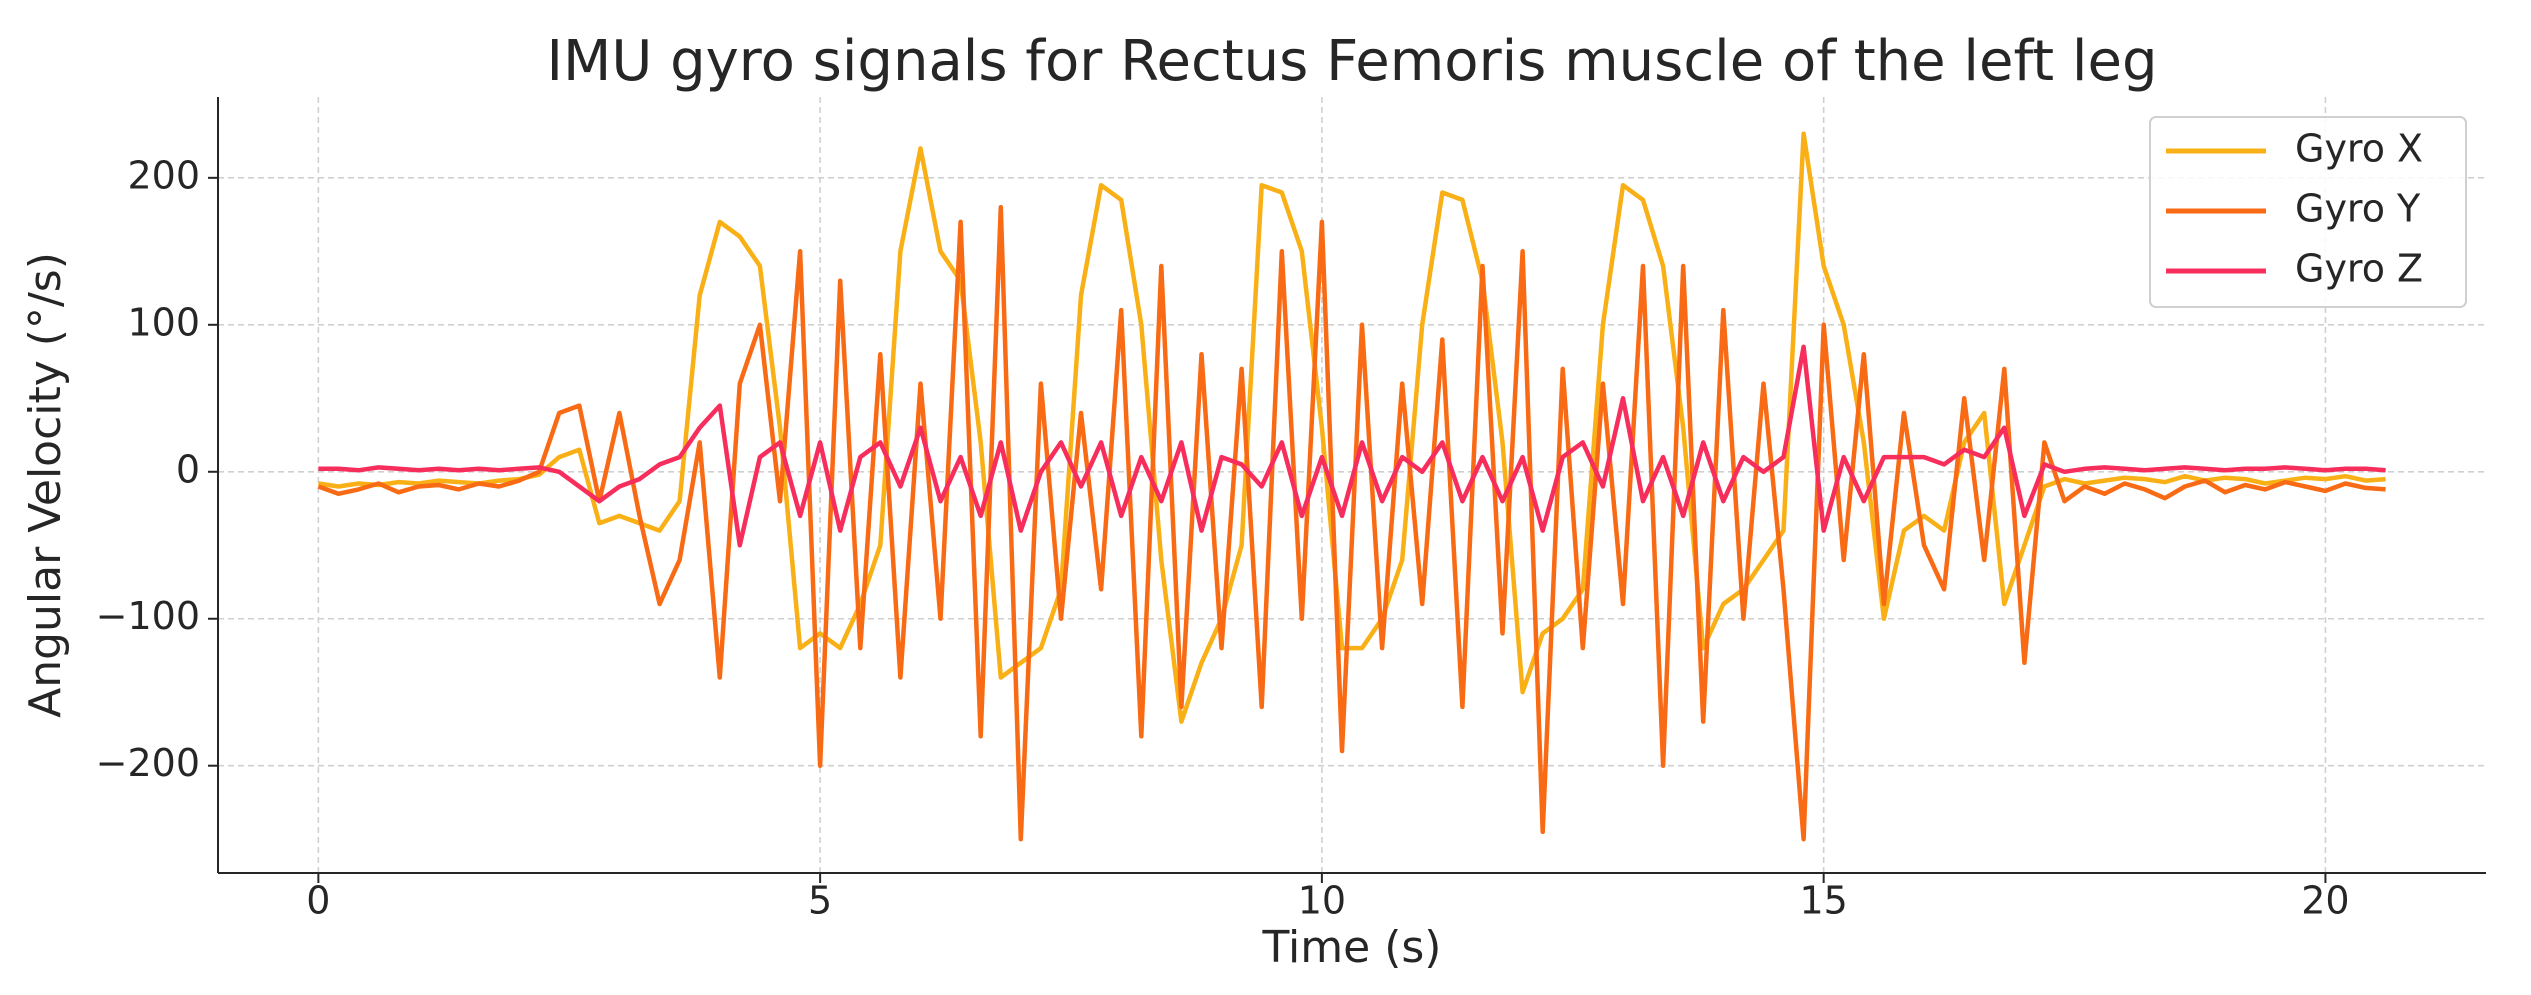  I want to click on x-tick-label: 20, so click(2325, 901).